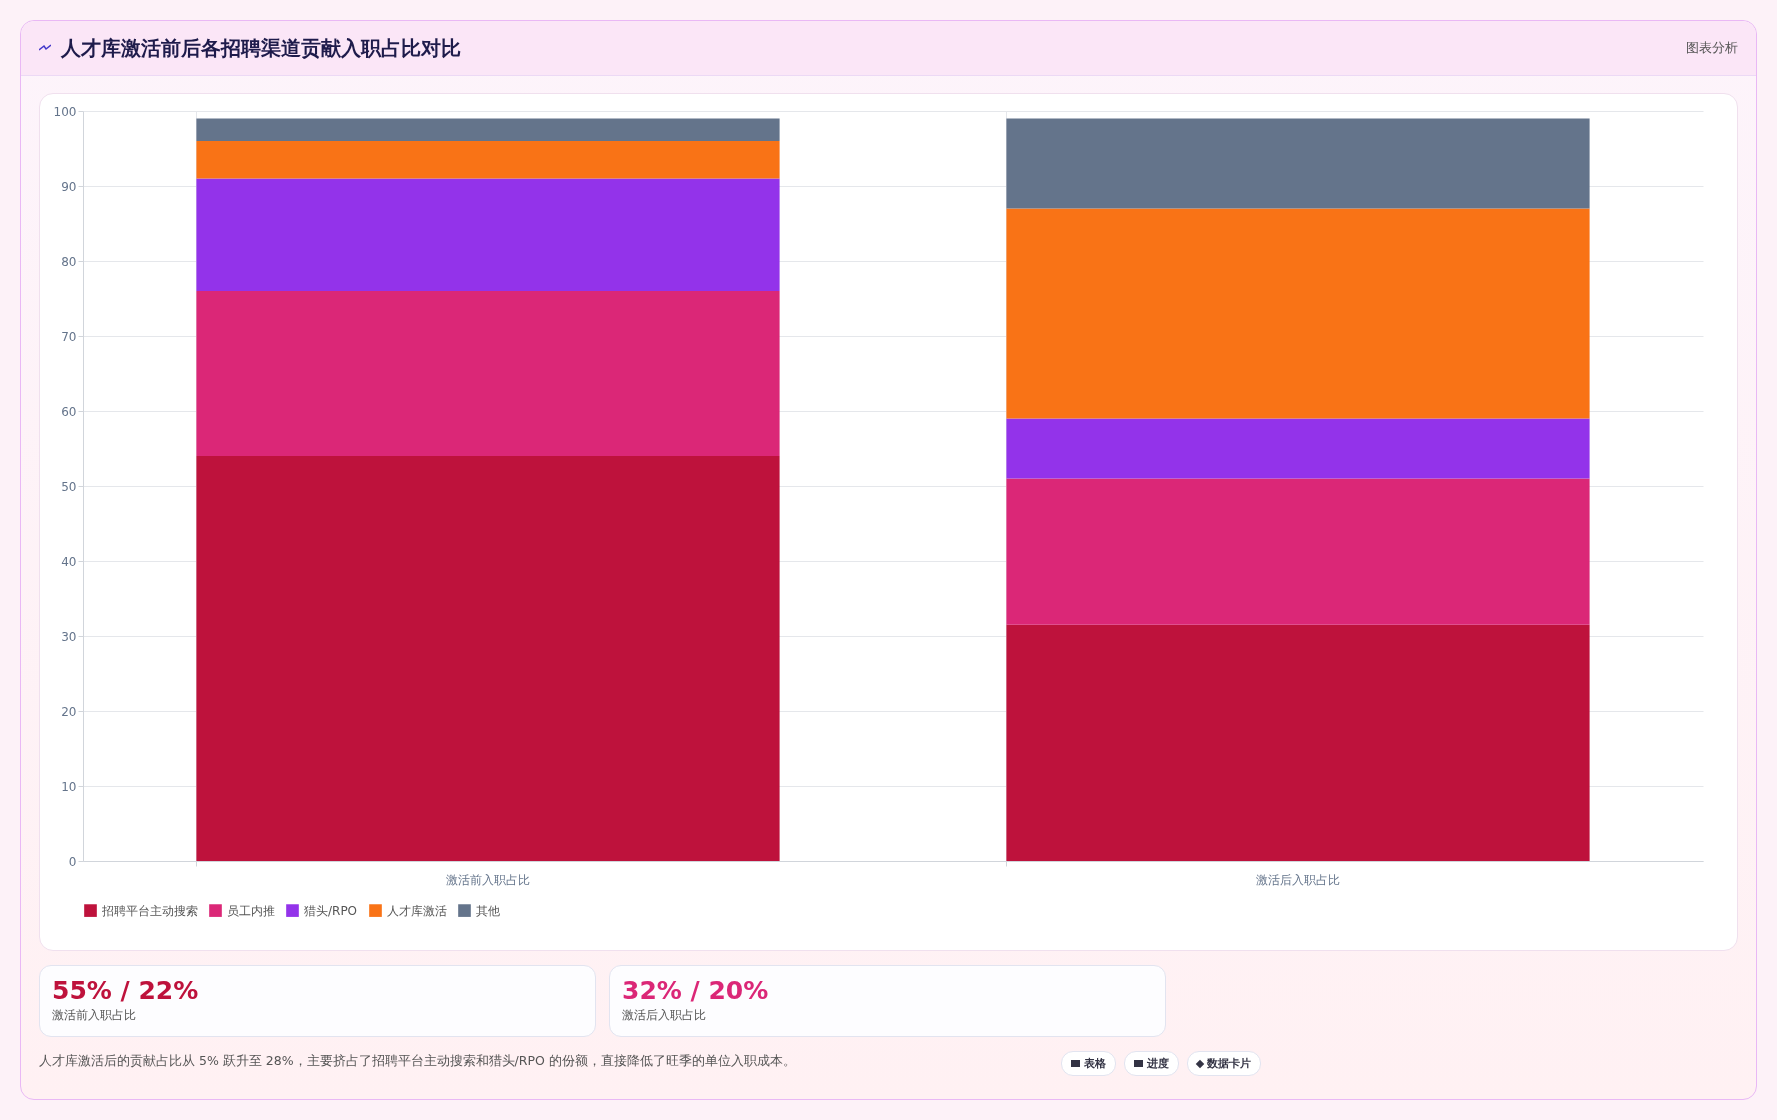  What do you see at coordinates (69, 486) in the screenshot?
I see `y-tick-label: 50` at bounding box center [69, 486].